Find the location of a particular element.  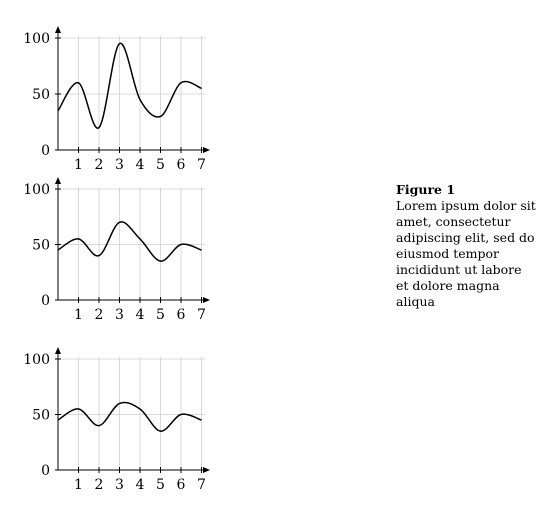

chart-panel-1: 1 2 3 4 5 6 7 0 50 100 is located at coordinates (116, 99).